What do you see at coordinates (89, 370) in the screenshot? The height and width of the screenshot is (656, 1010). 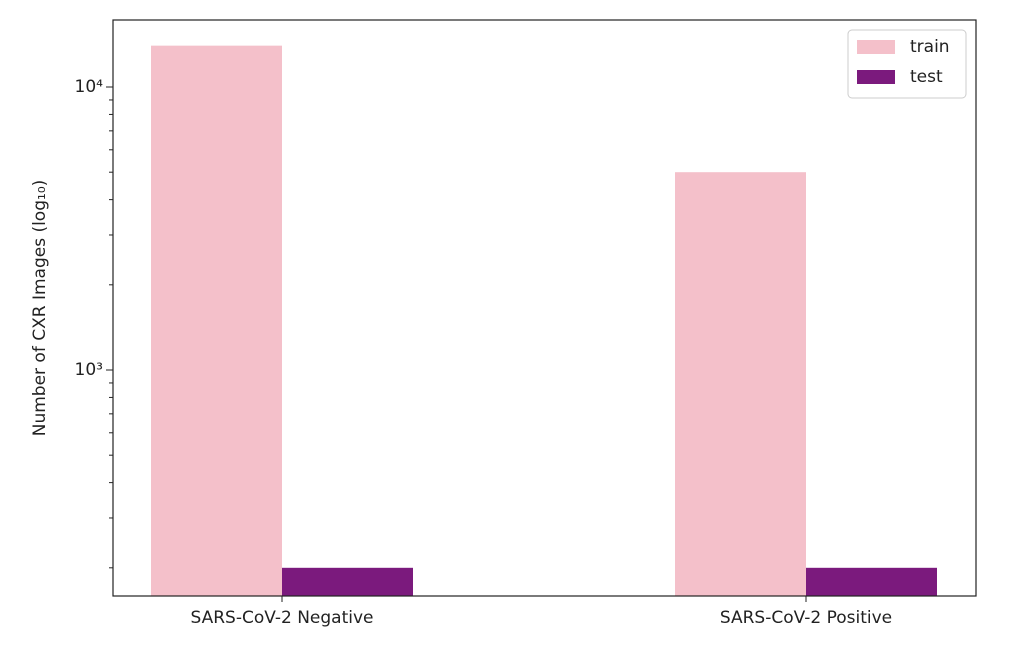 I see `y-tick-label: 10³` at bounding box center [89, 370].